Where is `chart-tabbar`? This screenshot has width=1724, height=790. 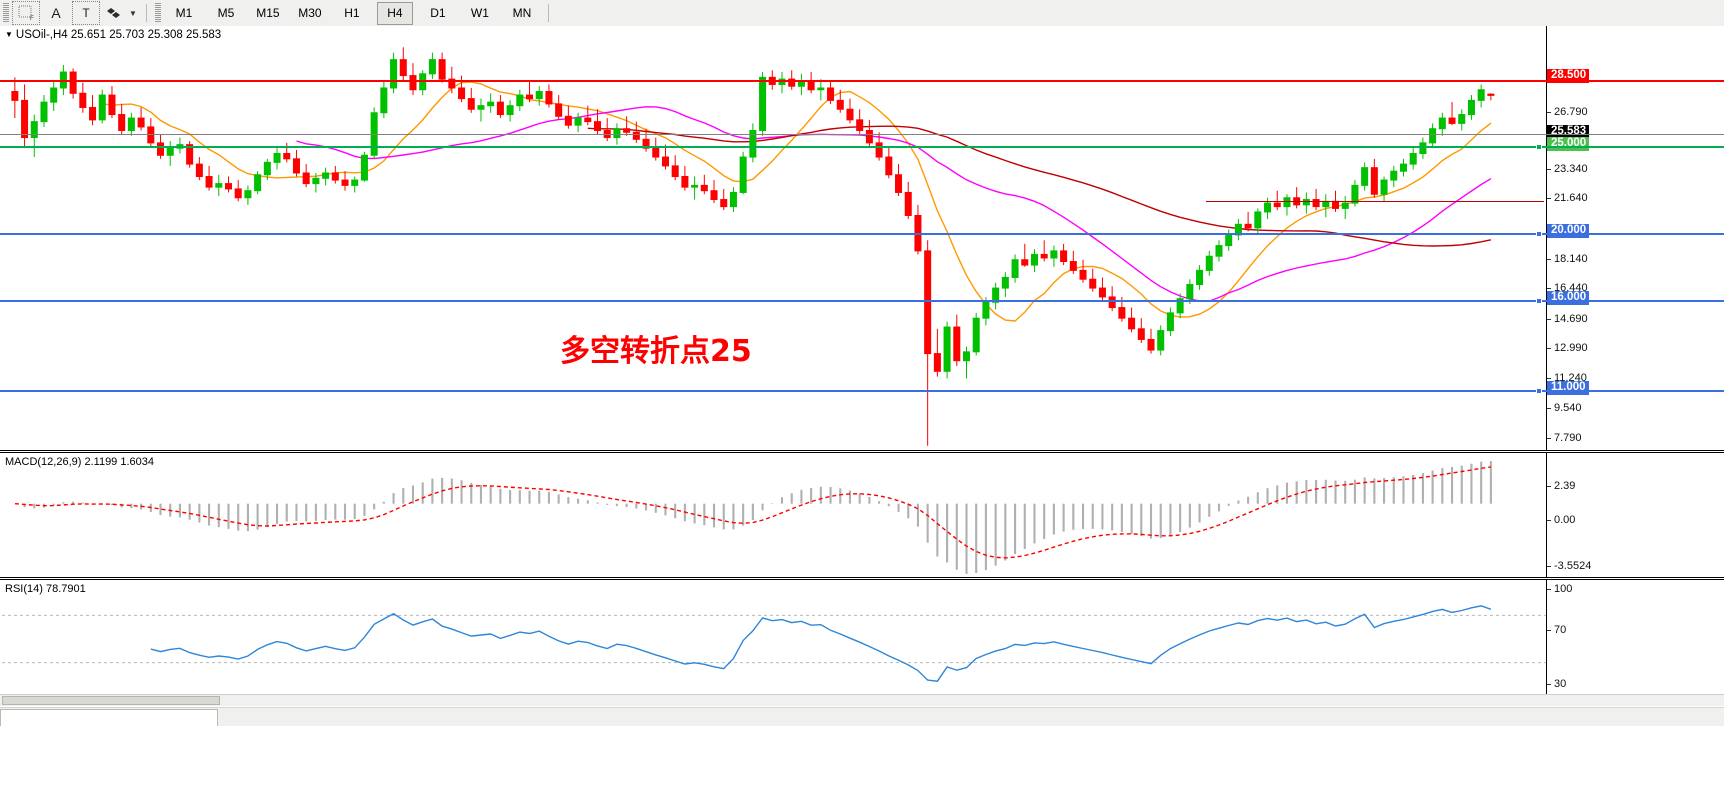
chart-tabbar is located at coordinates (862, 716).